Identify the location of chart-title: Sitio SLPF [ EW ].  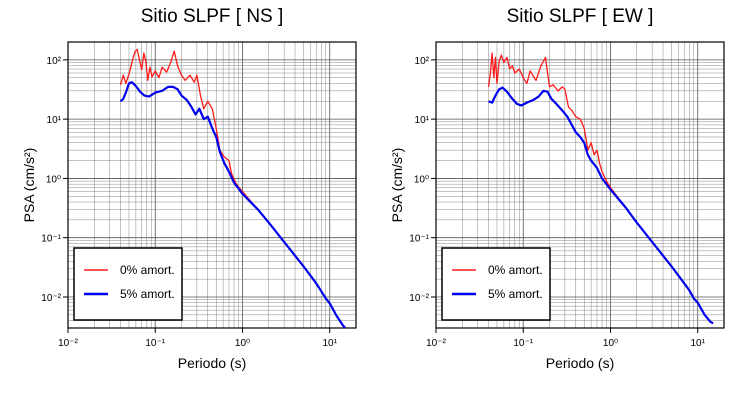
(580, 16).